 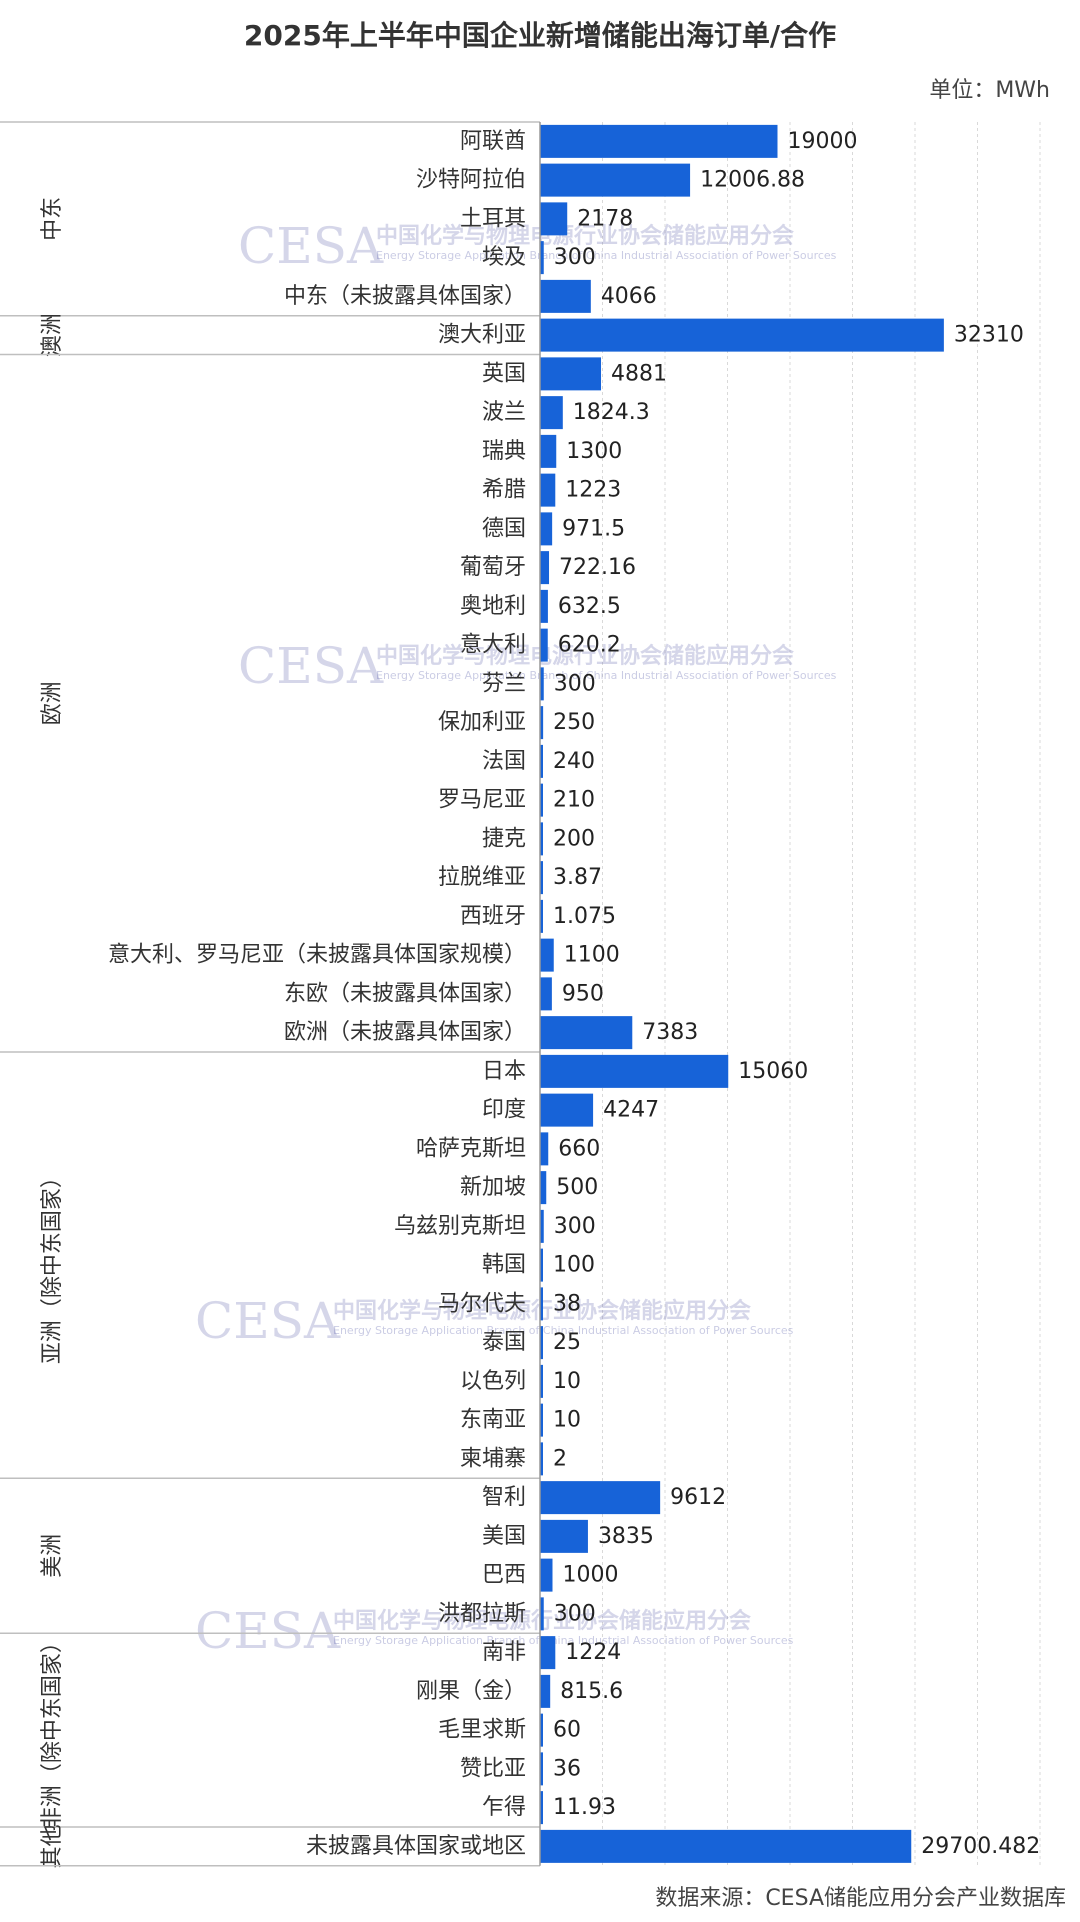 What do you see at coordinates (504, 412) in the screenshot?
I see `category-label: 波兰` at bounding box center [504, 412].